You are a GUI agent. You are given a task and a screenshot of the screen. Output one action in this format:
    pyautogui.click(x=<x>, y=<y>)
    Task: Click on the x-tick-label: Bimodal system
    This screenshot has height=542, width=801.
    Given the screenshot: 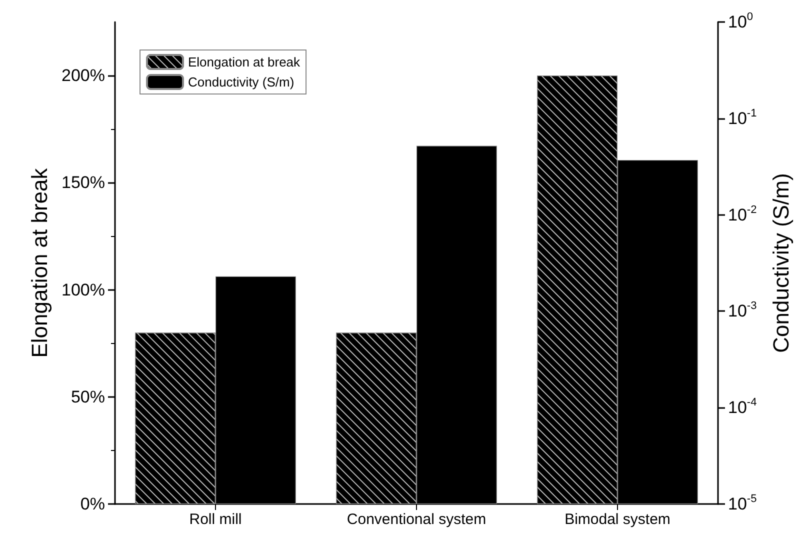 What is the action you would take?
    pyautogui.click(x=617, y=519)
    